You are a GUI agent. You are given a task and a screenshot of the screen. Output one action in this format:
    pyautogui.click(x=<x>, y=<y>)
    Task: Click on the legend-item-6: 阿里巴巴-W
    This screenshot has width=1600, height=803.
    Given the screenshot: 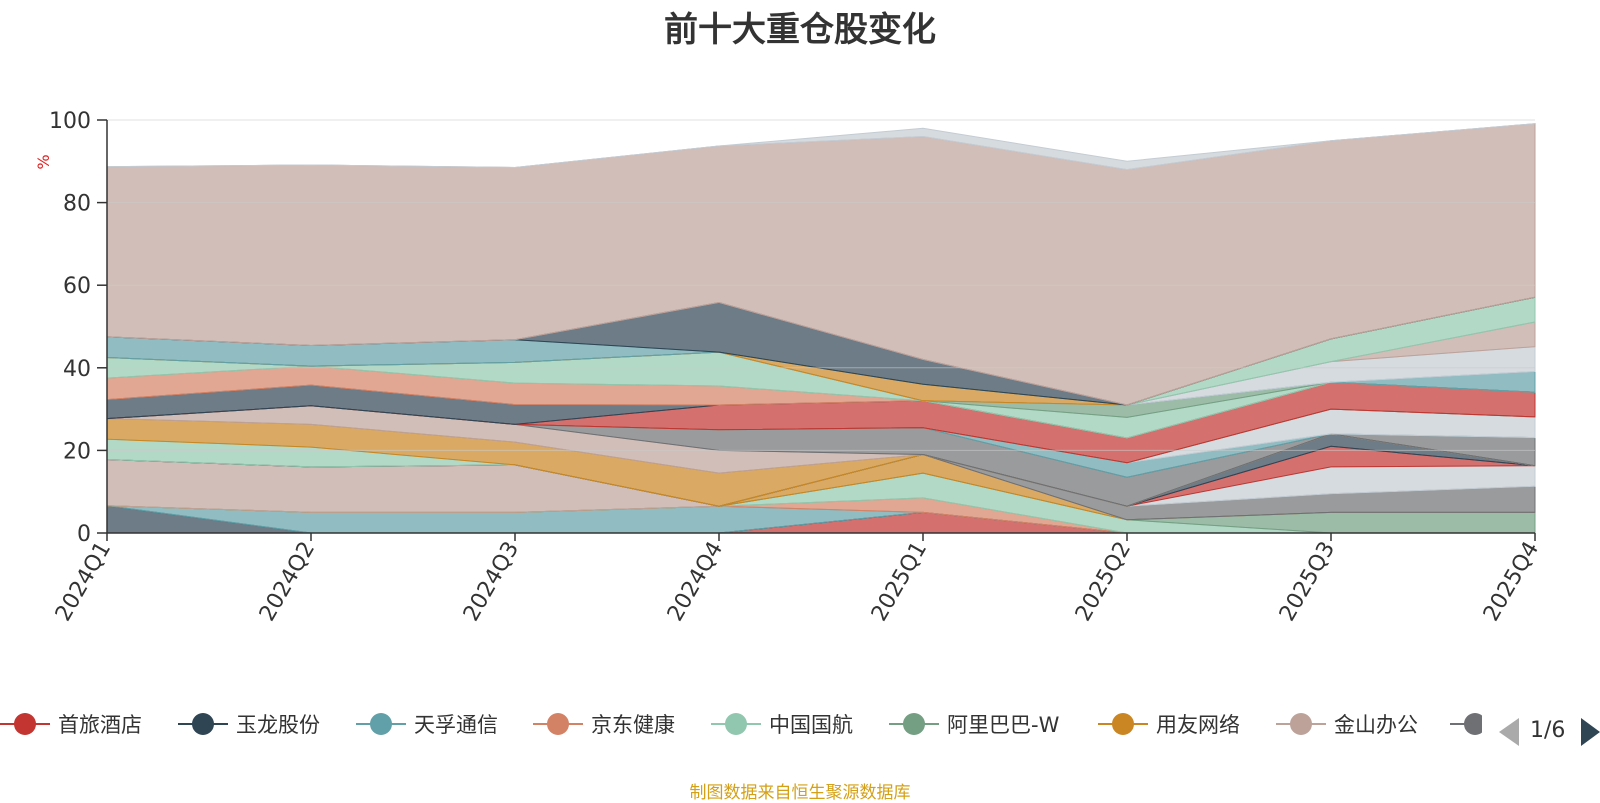 What is the action you would take?
    pyautogui.click(x=974, y=724)
    